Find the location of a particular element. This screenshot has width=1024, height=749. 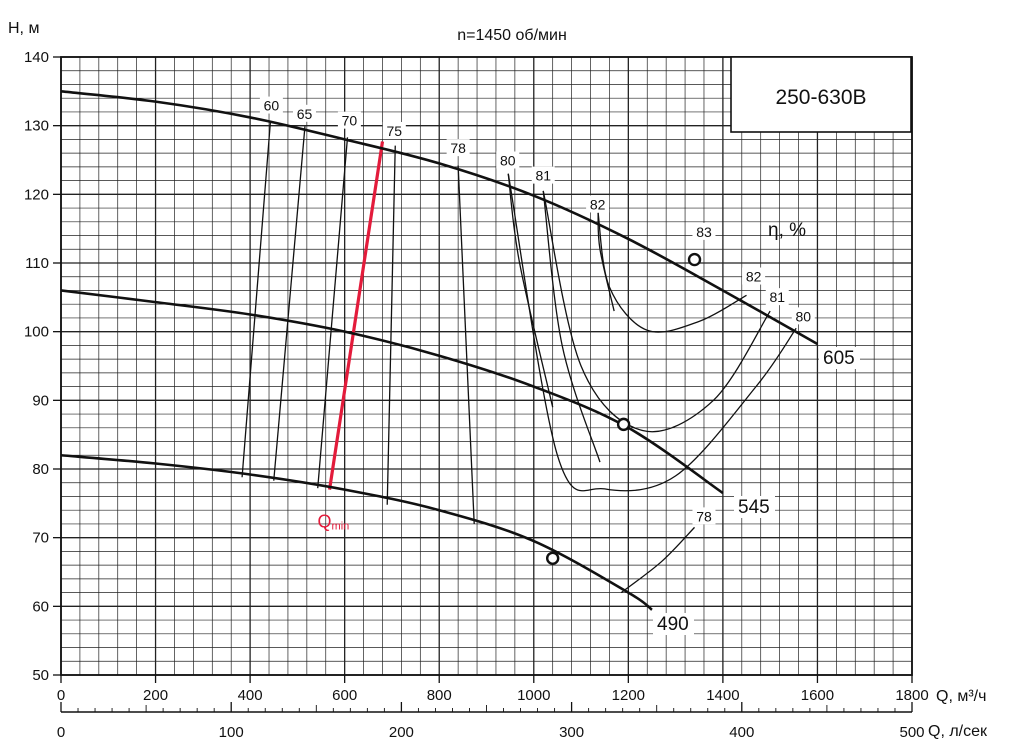

efficiency-label: 60 is located at coordinates (272, 106).